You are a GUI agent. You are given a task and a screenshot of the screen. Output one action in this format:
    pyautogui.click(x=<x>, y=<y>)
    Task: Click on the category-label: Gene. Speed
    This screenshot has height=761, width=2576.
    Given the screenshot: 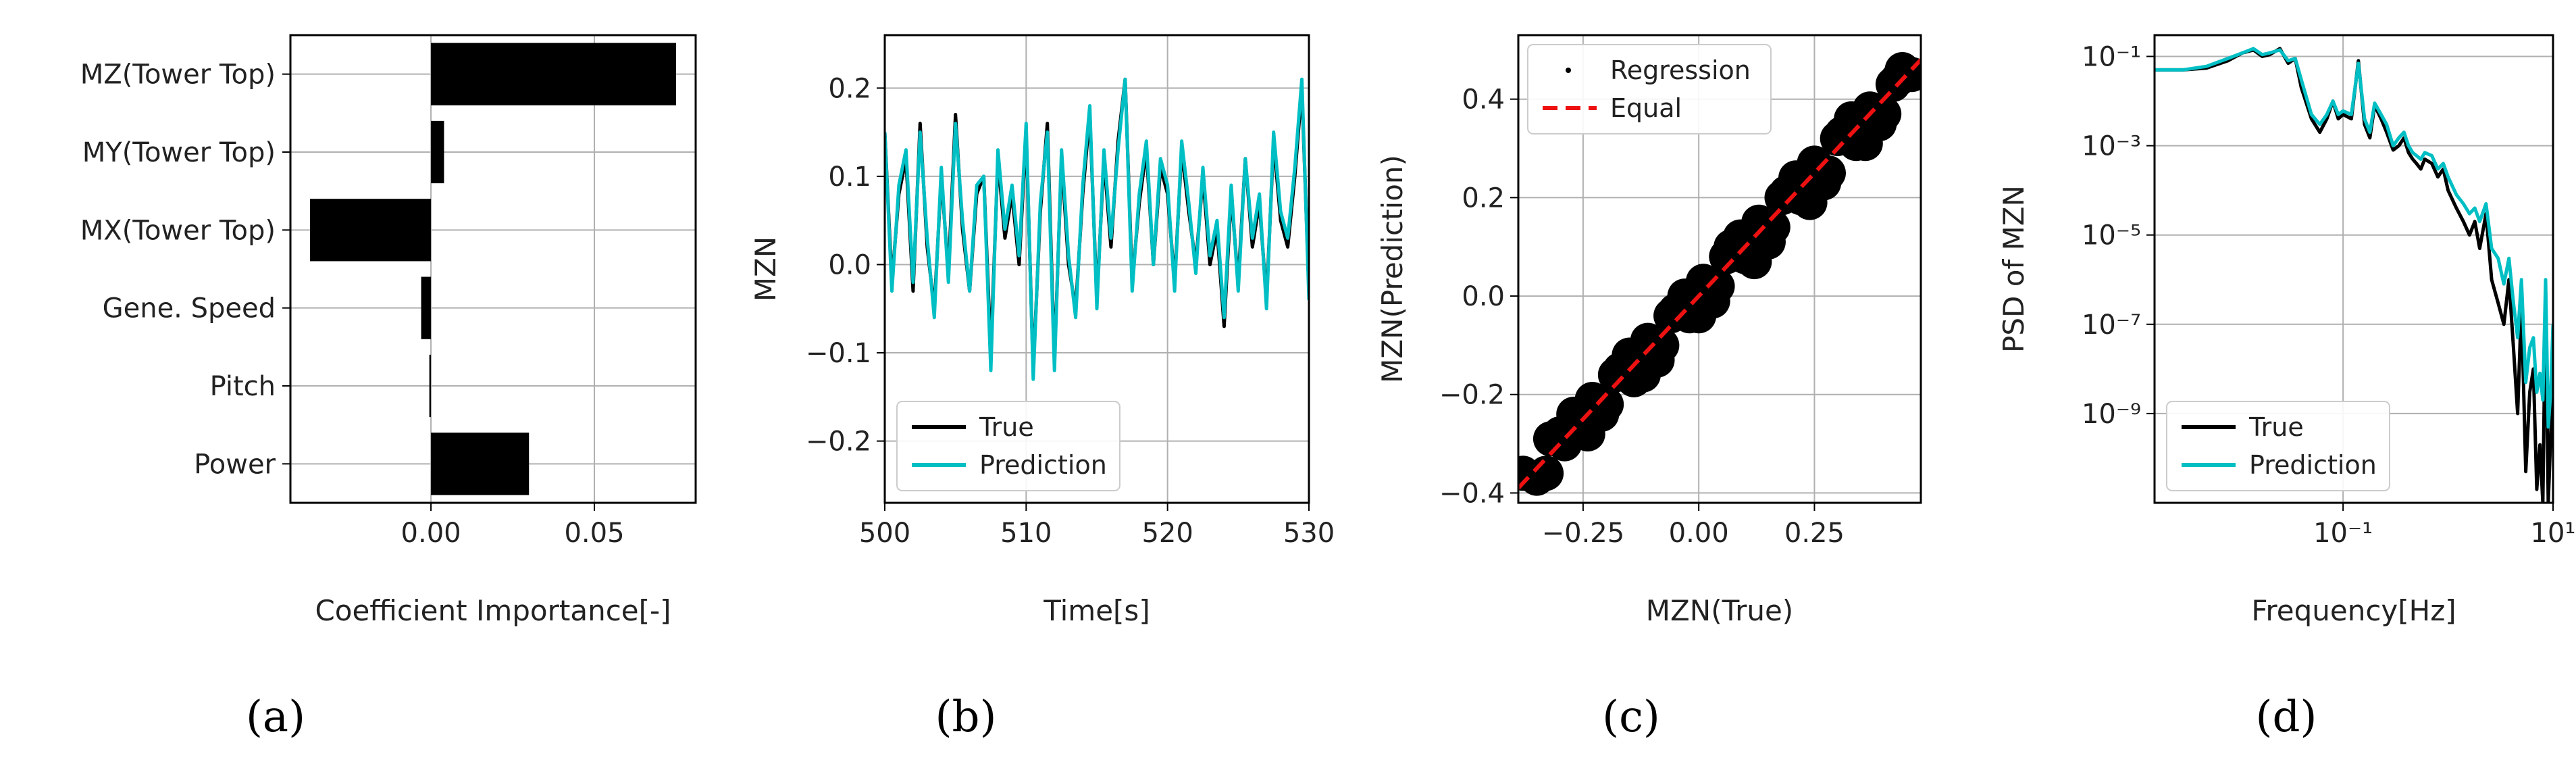 What is the action you would take?
    pyautogui.click(x=189, y=308)
    